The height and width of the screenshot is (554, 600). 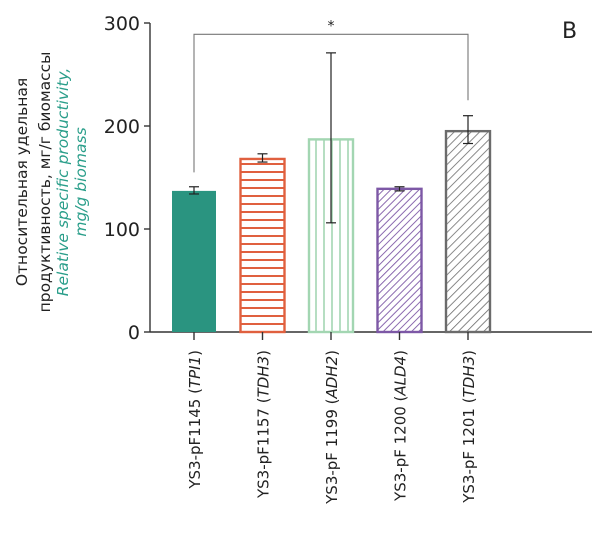 What do you see at coordinates (401, 426) in the screenshot?
I see `x-tick-label: YS3-pF 1200 (ALD4)` at bounding box center [401, 426].